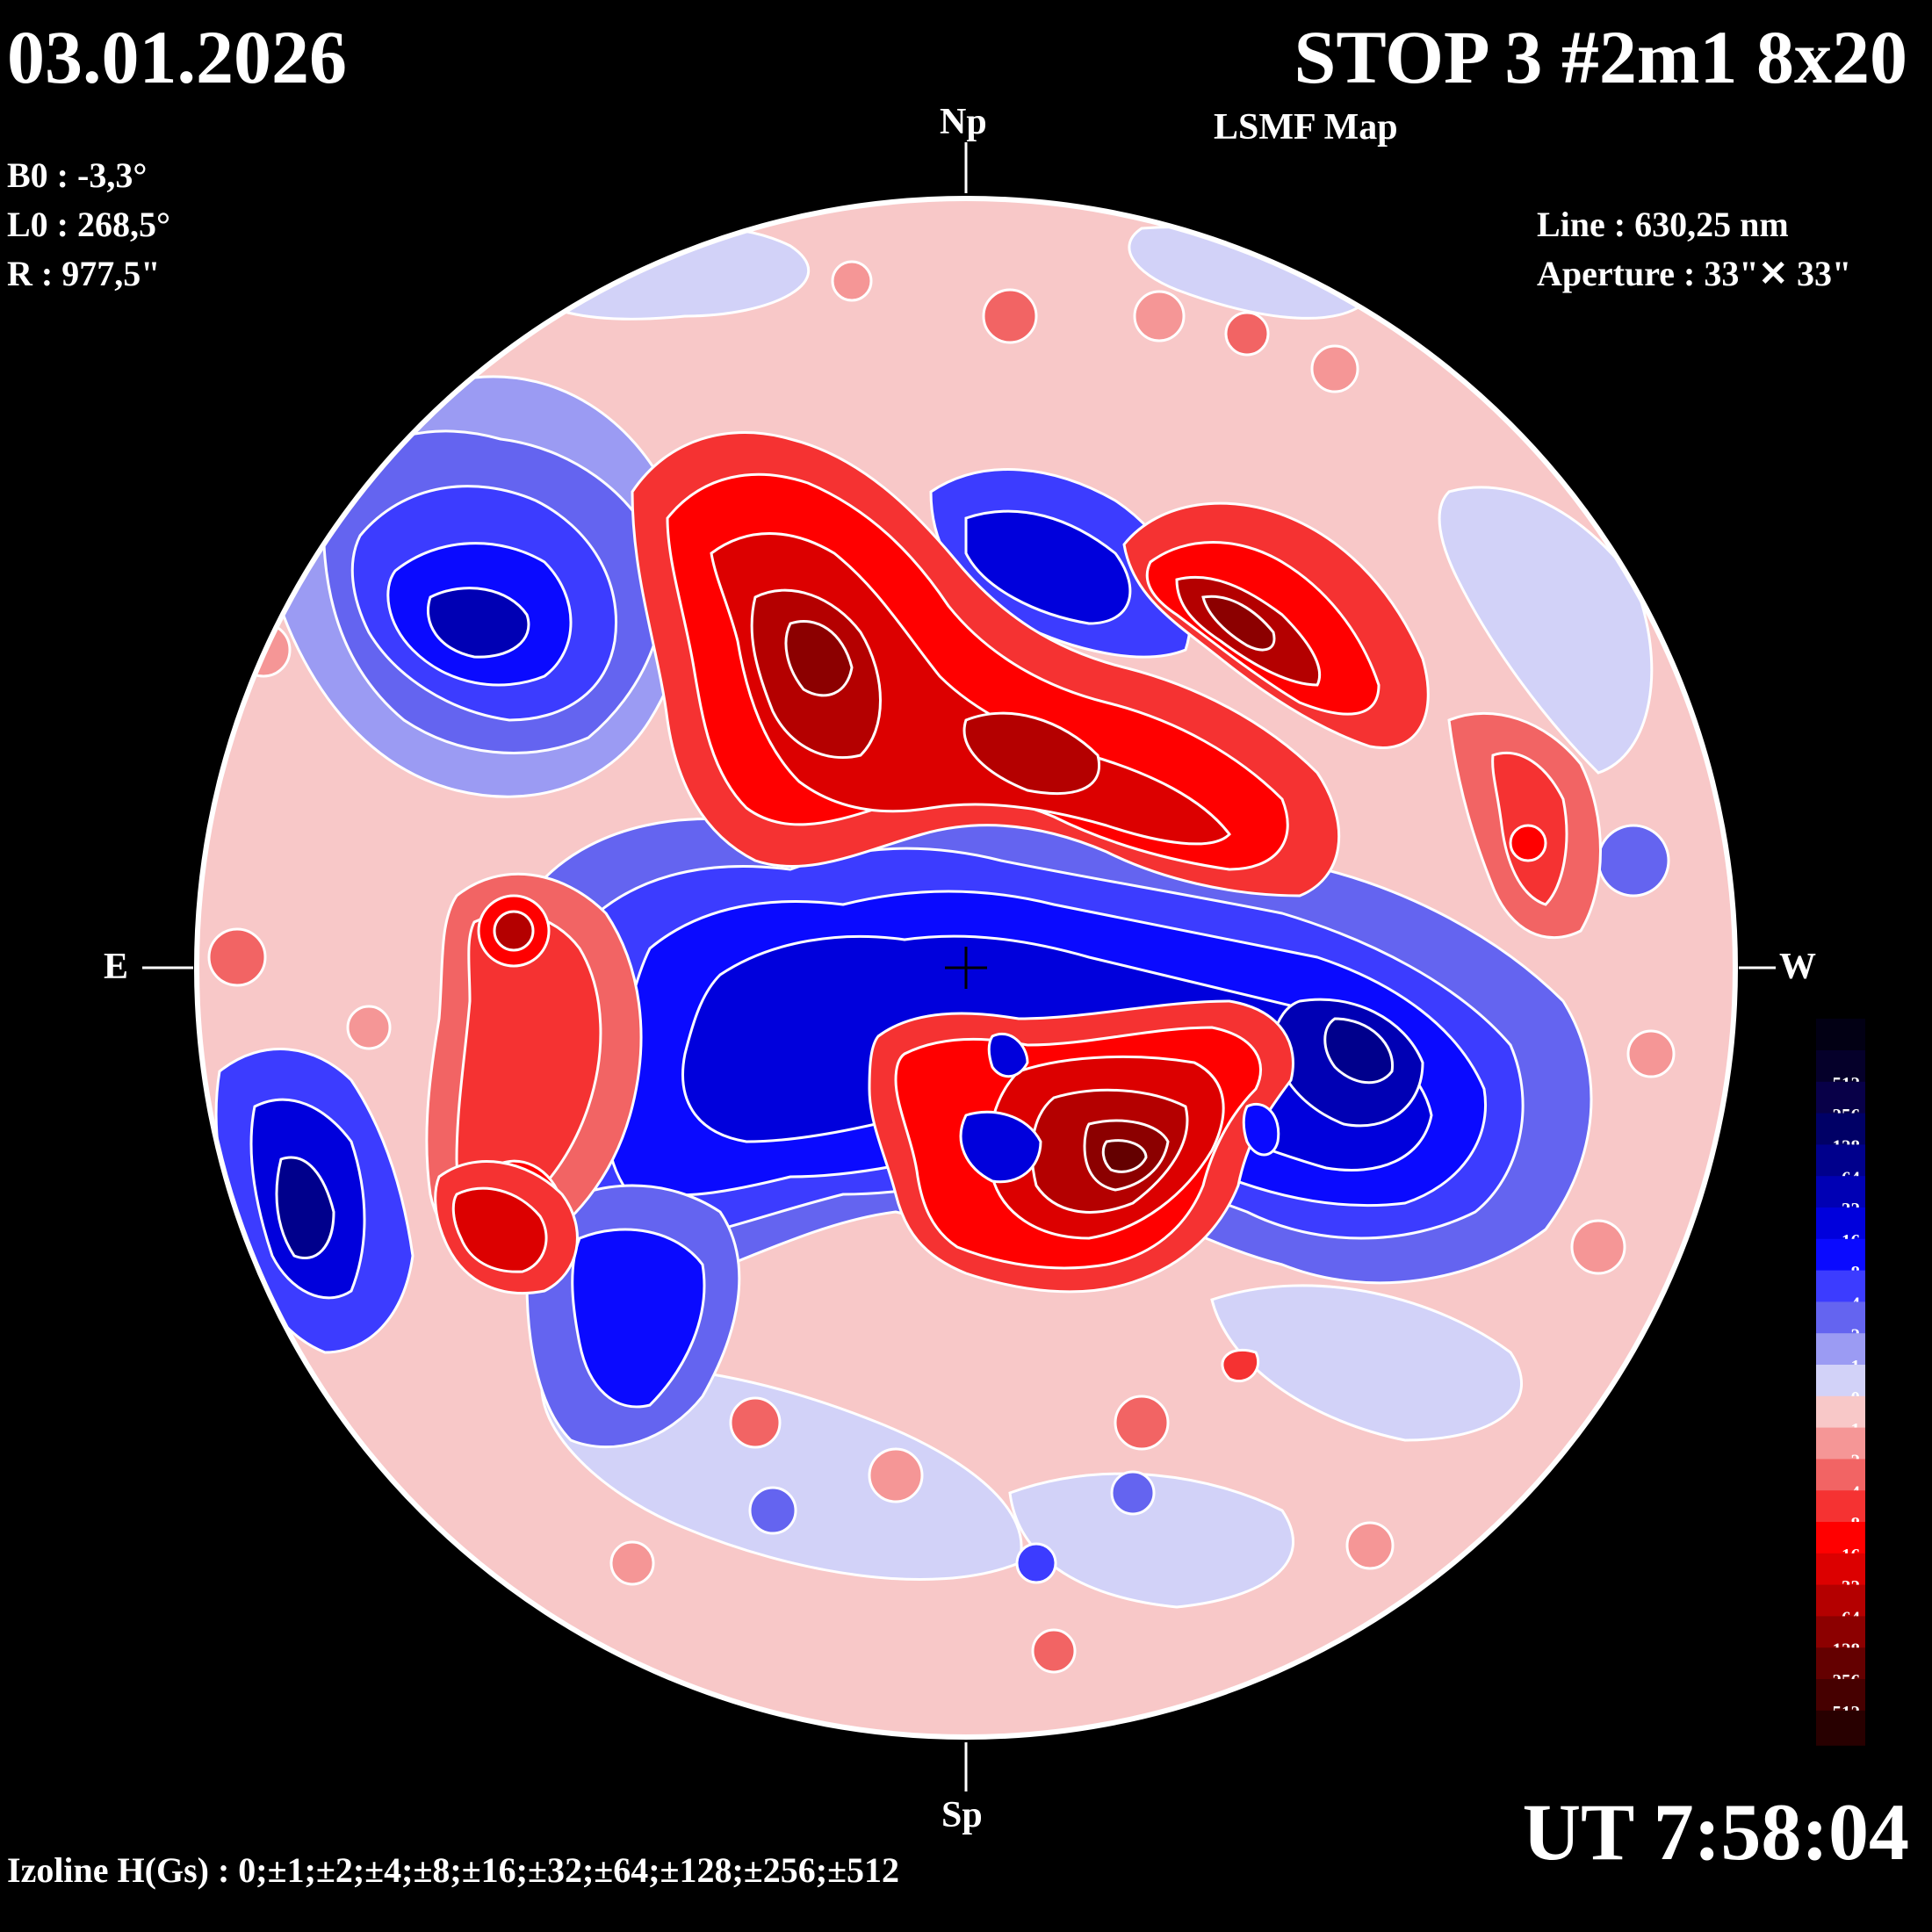 Image resolution: width=1932 pixels, height=1932 pixels. I want to click on observation-date: 03.01.2026, so click(177, 57).